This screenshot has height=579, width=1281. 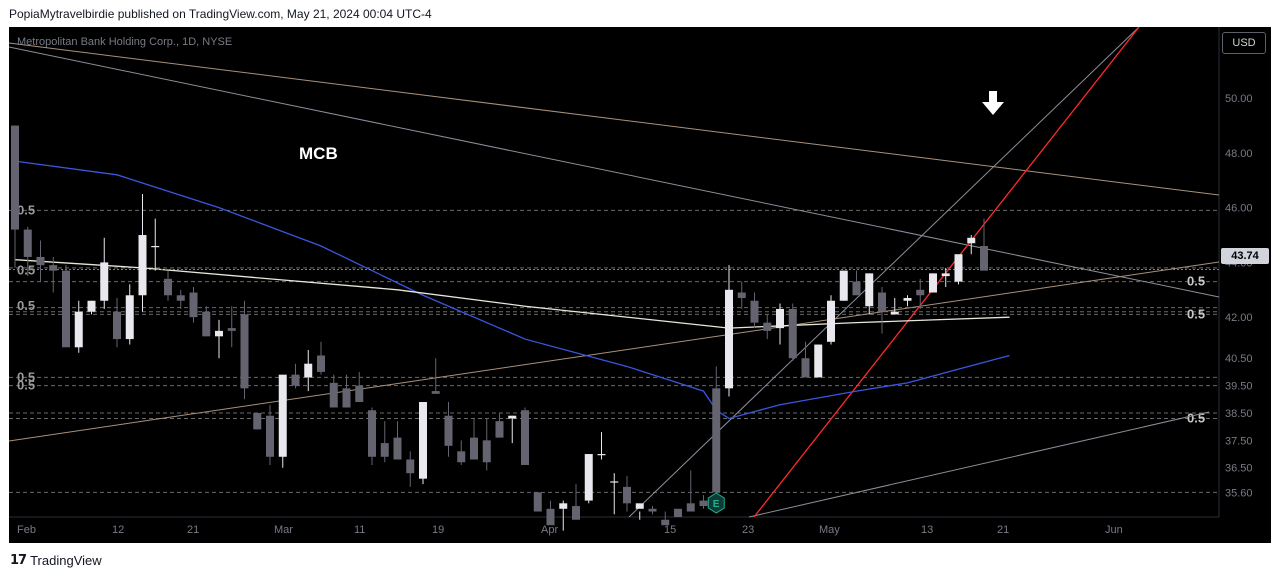 I want to click on x-tick-label: 19, so click(x=438, y=530).